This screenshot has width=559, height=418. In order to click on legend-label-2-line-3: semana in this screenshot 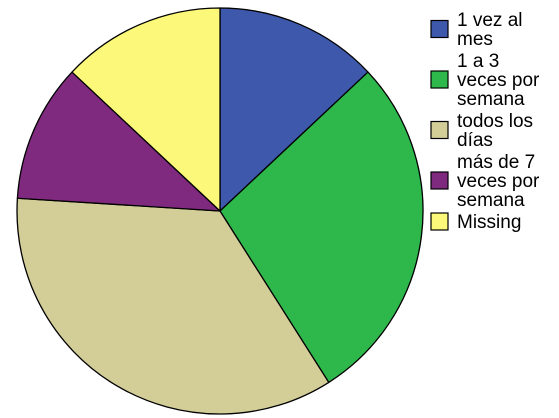, I will do `click(491, 99)`.